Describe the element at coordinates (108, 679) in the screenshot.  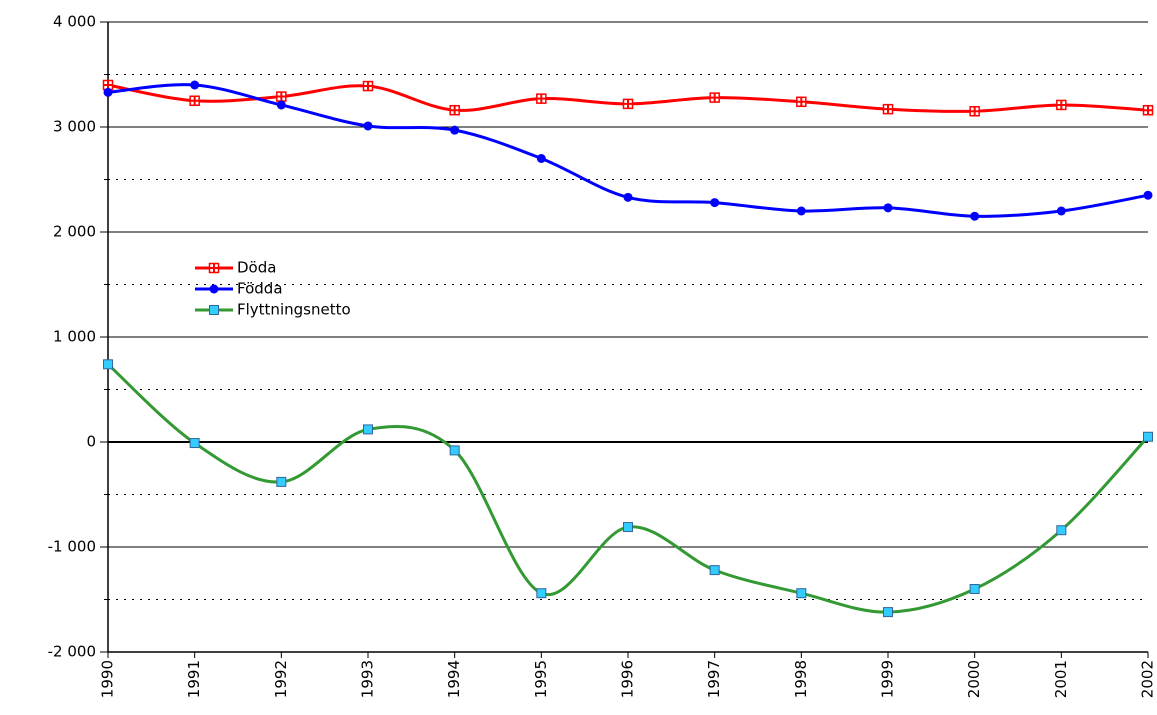
I see `x-tick-label: 1990` at that location.